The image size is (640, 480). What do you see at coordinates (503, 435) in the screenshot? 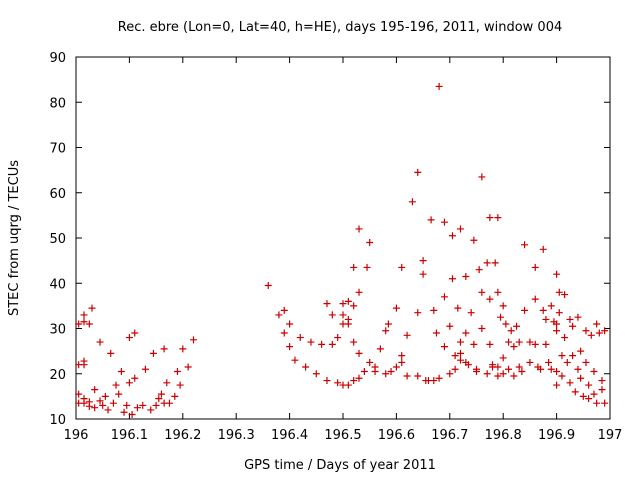
I see `x-tick-label: 196.8` at bounding box center [503, 435].